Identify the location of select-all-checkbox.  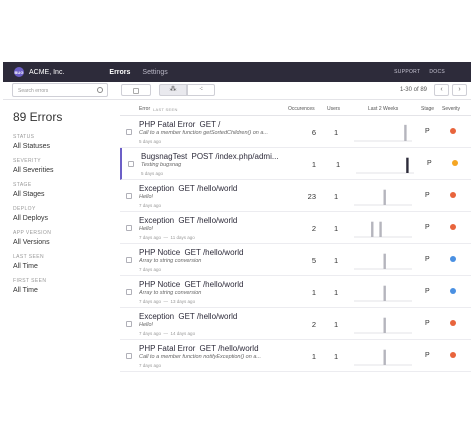
(136, 90).